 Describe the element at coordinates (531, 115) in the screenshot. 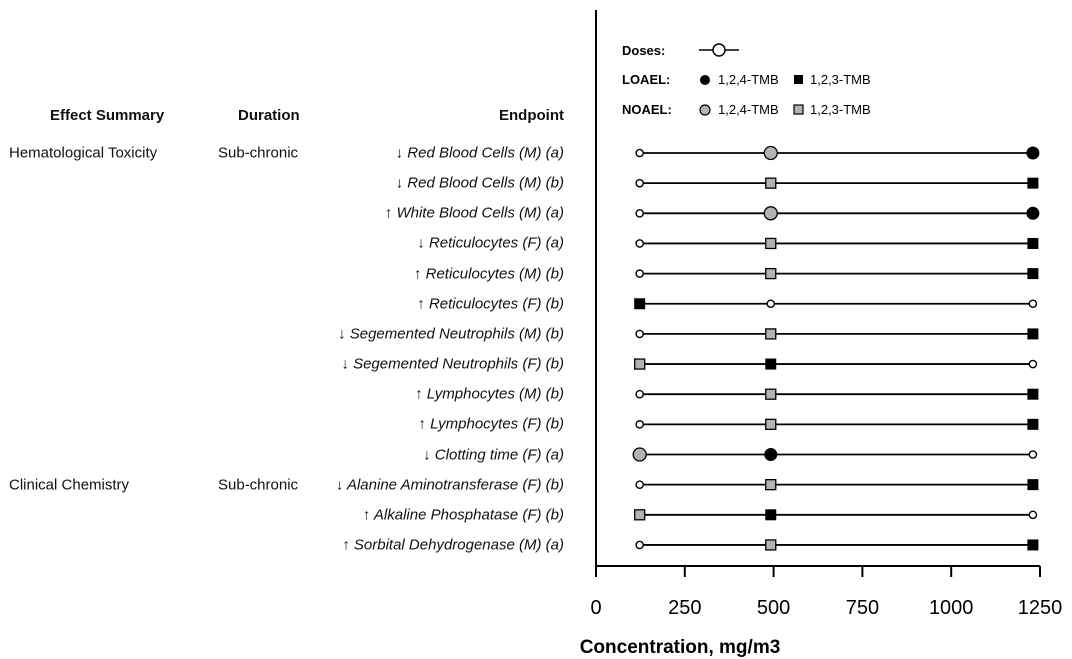

I see `header-endpoint: Endpoint` at that location.